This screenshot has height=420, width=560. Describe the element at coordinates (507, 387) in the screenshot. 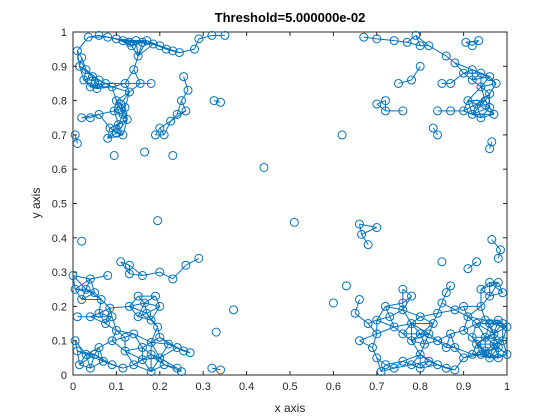

I see `x-tick-label: 1` at that location.